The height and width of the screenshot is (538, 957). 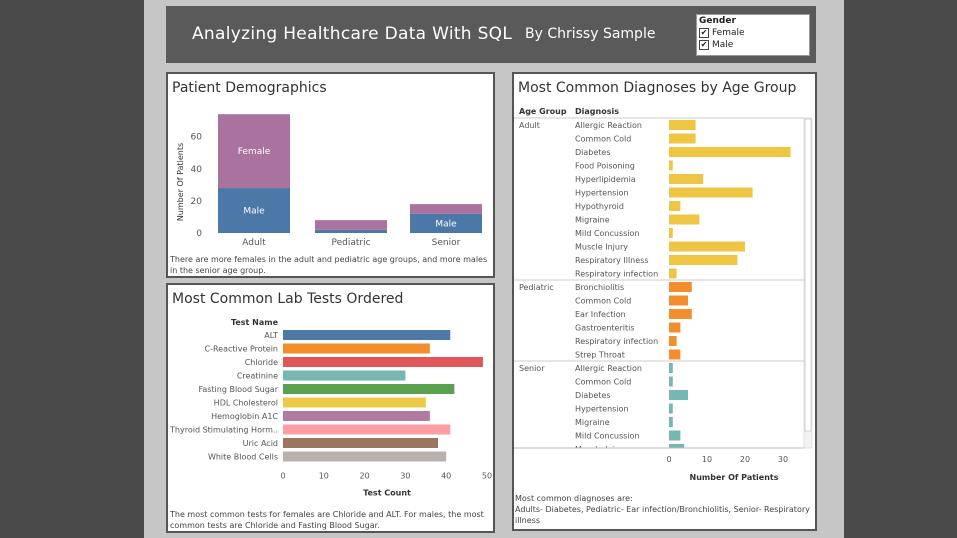 What do you see at coordinates (350, 243) in the screenshot?
I see `x-tick-label: Pediatric` at bounding box center [350, 243].